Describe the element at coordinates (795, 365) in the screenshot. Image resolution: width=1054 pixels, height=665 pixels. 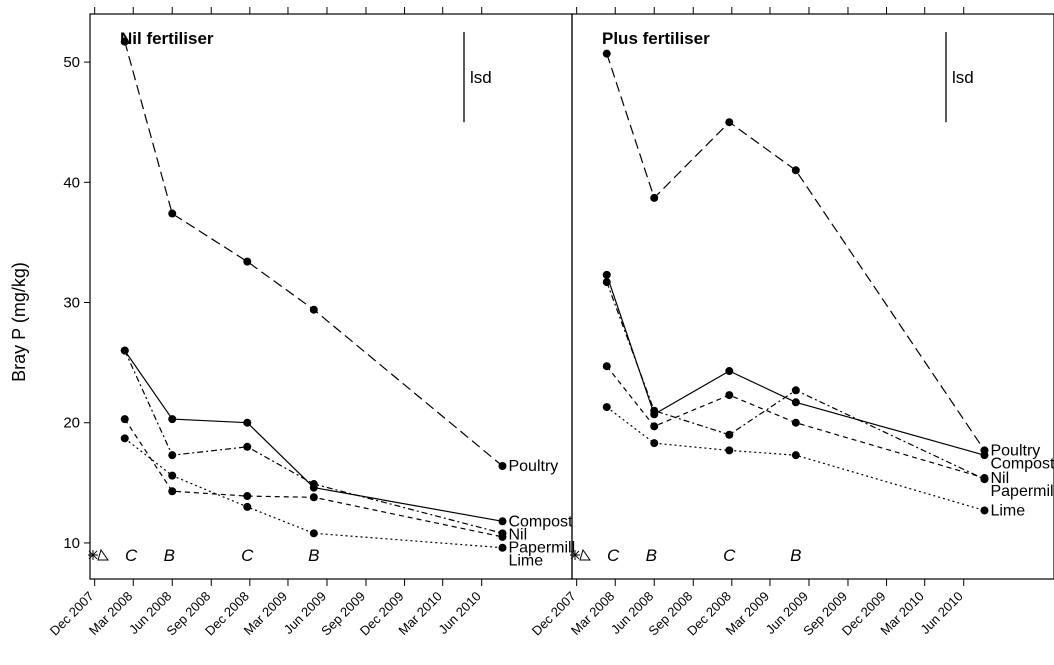
I see `series-line-compost` at that location.